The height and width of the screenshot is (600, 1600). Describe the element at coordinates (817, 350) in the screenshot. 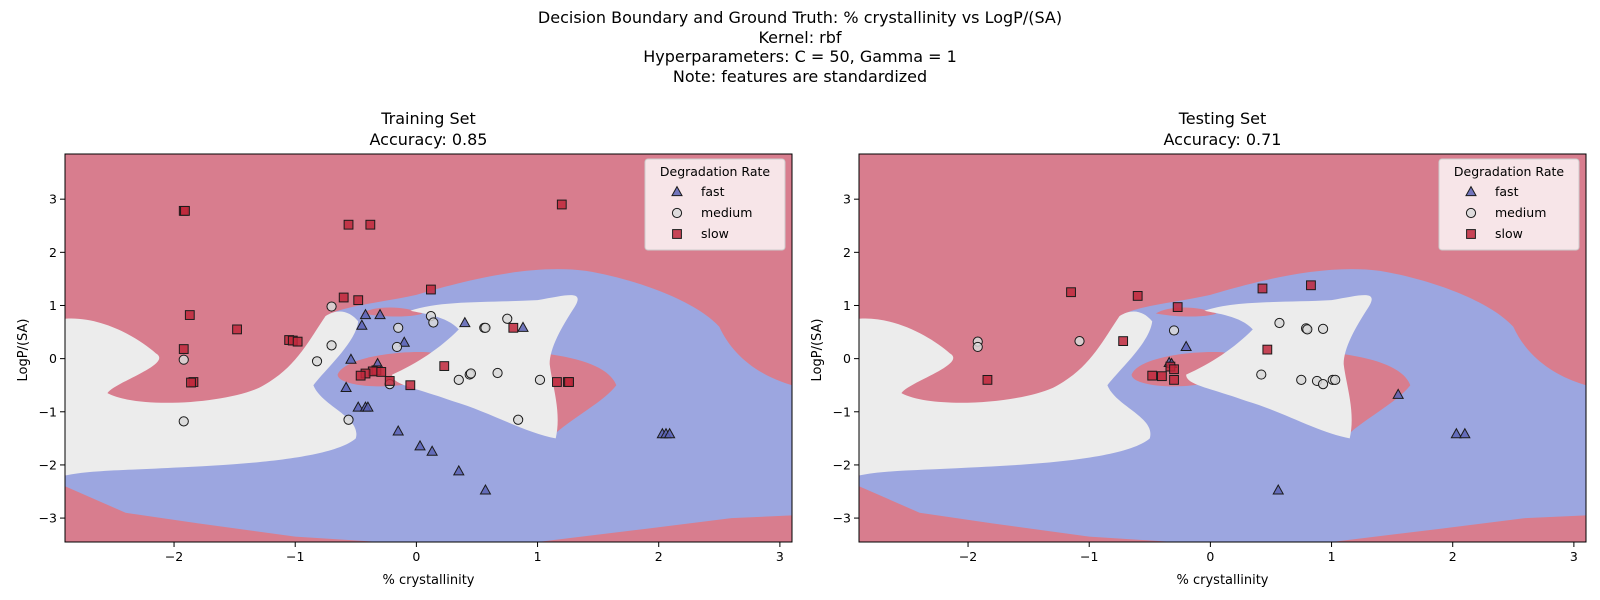

I see `y-axis-label: LogP/(SA)` at that location.